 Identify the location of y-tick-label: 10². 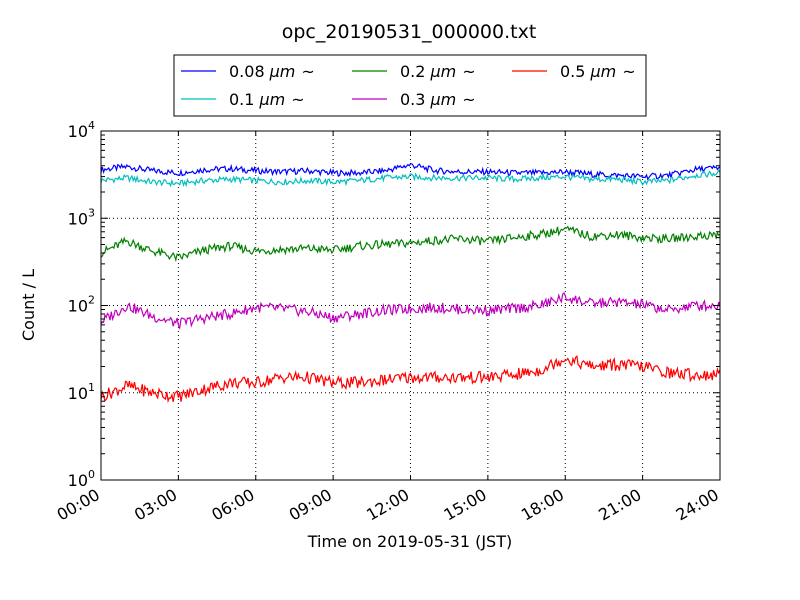
(81, 305).